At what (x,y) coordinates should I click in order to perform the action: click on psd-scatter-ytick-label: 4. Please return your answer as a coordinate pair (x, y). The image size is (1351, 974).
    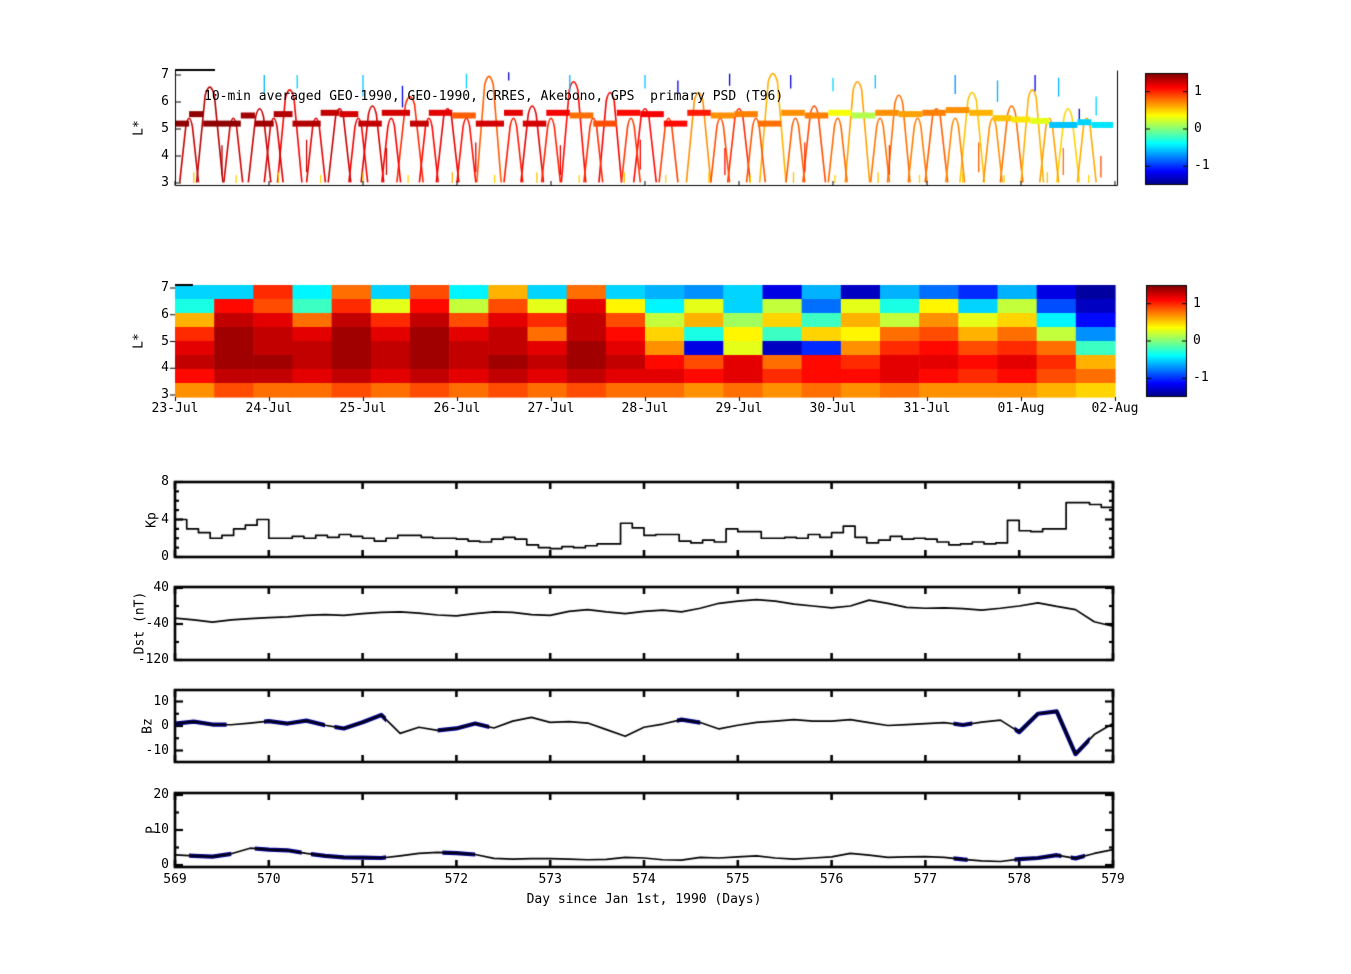
    Looking at the image, I should click on (165, 155).